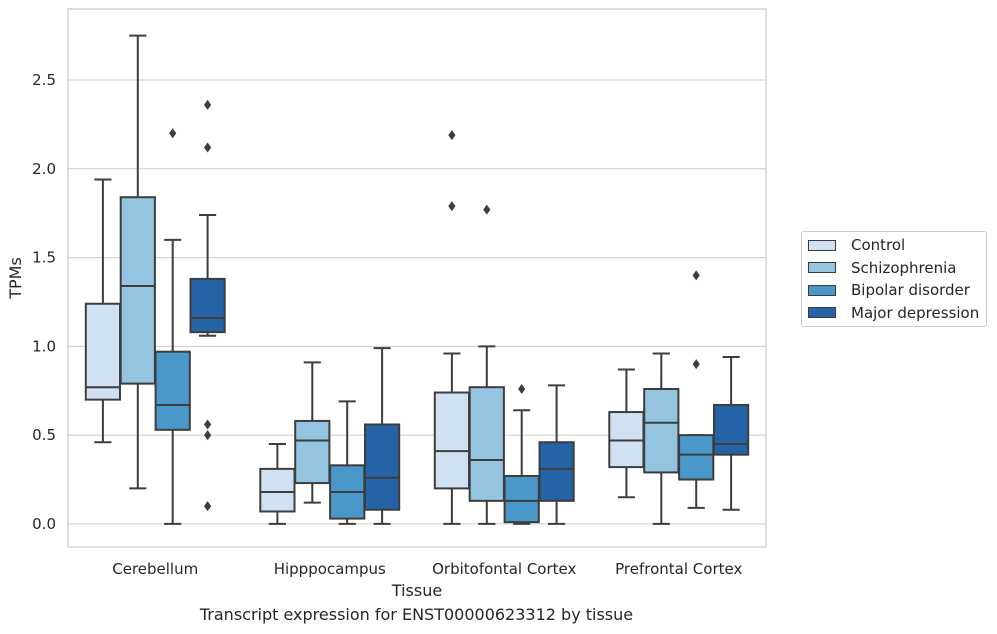  I want to click on y-tick-label: 1.0, so click(44, 346).